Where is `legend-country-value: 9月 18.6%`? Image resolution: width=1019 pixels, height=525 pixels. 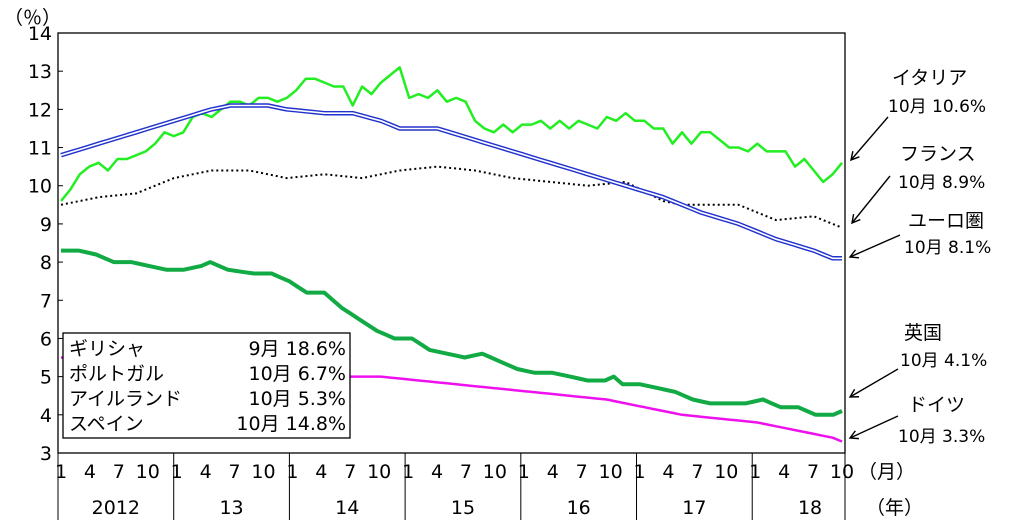
legend-country-value: 9月 18.6% is located at coordinates (298, 349).